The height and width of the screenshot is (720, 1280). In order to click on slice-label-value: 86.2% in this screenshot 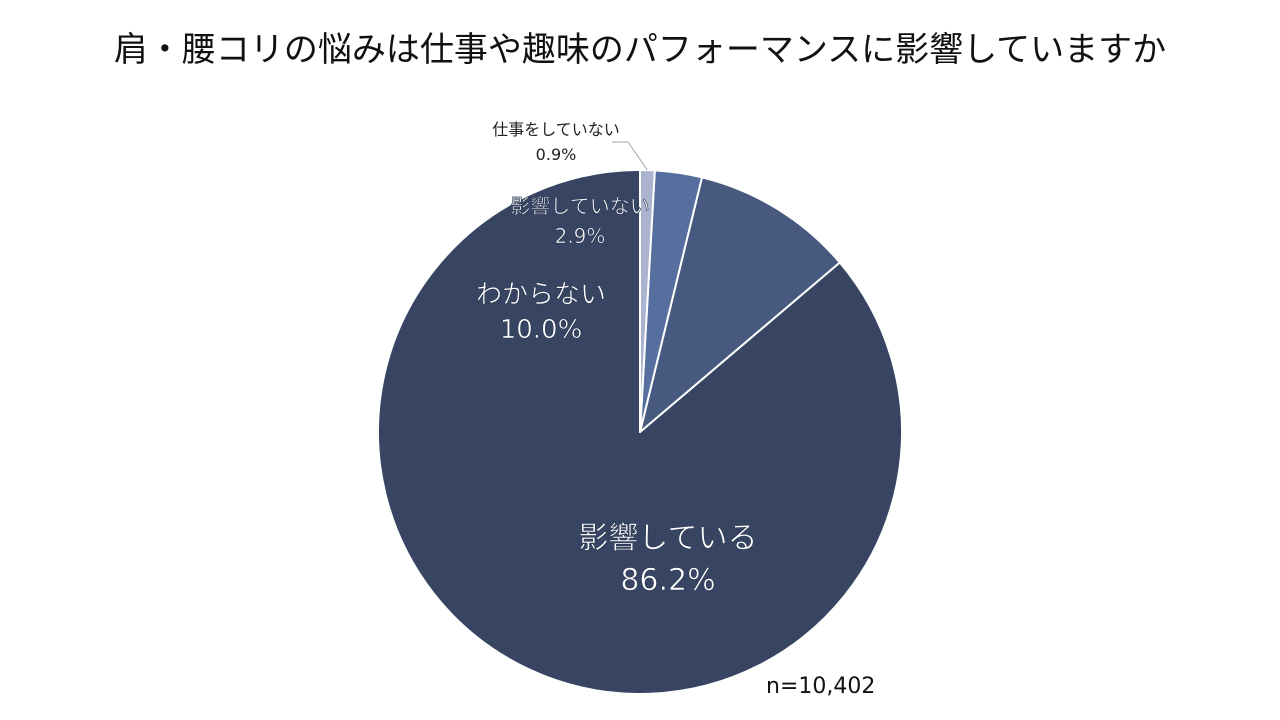, I will do `click(667, 580)`.